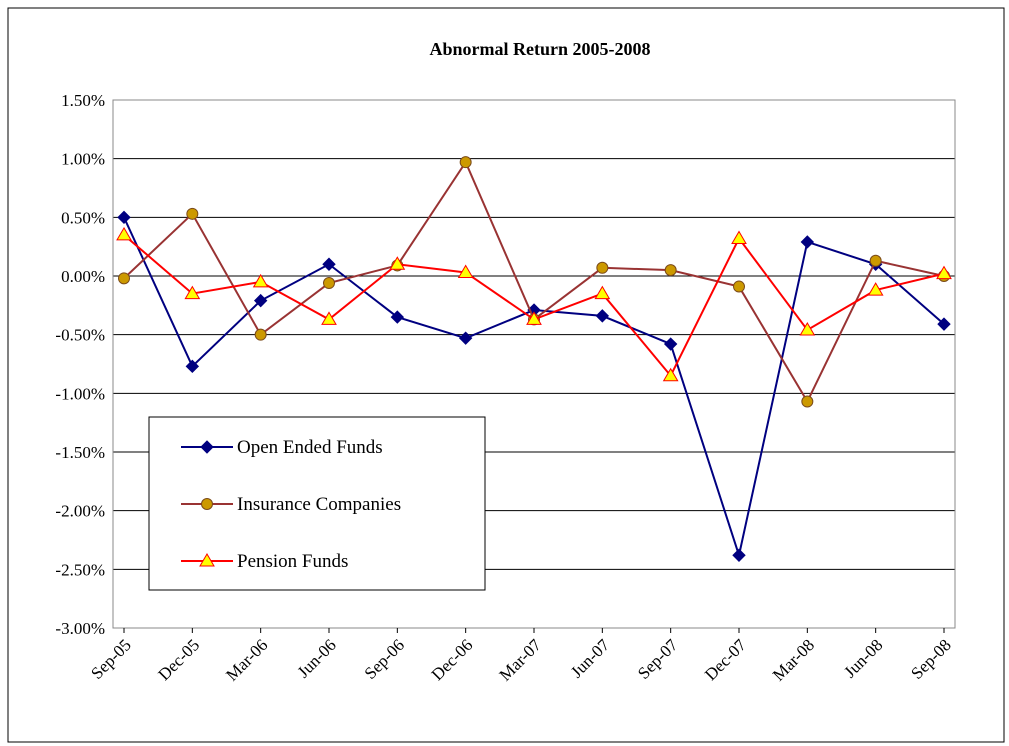 The image size is (1009, 746). I want to click on y-tick-label: -1.00%, so click(80, 393).